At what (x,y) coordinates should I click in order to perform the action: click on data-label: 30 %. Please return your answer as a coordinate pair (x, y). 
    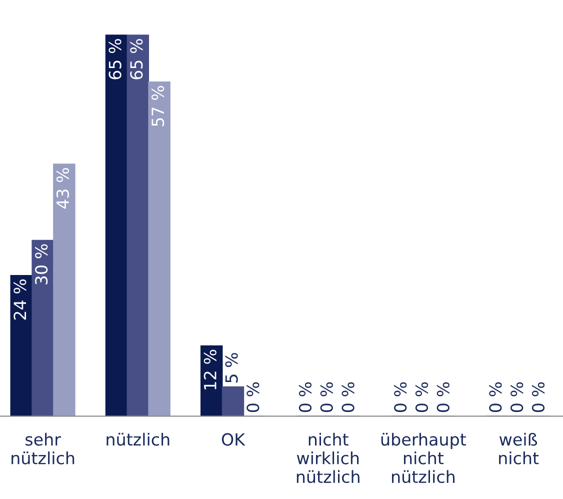
    Looking at the image, I should click on (41, 264).